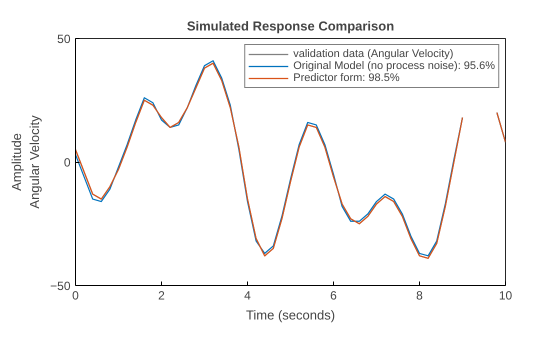 Image resolution: width=560 pixels, height=337 pixels. Describe the element at coordinates (420, 295) in the screenshot. I see `x-tick-label: 8` at that location.